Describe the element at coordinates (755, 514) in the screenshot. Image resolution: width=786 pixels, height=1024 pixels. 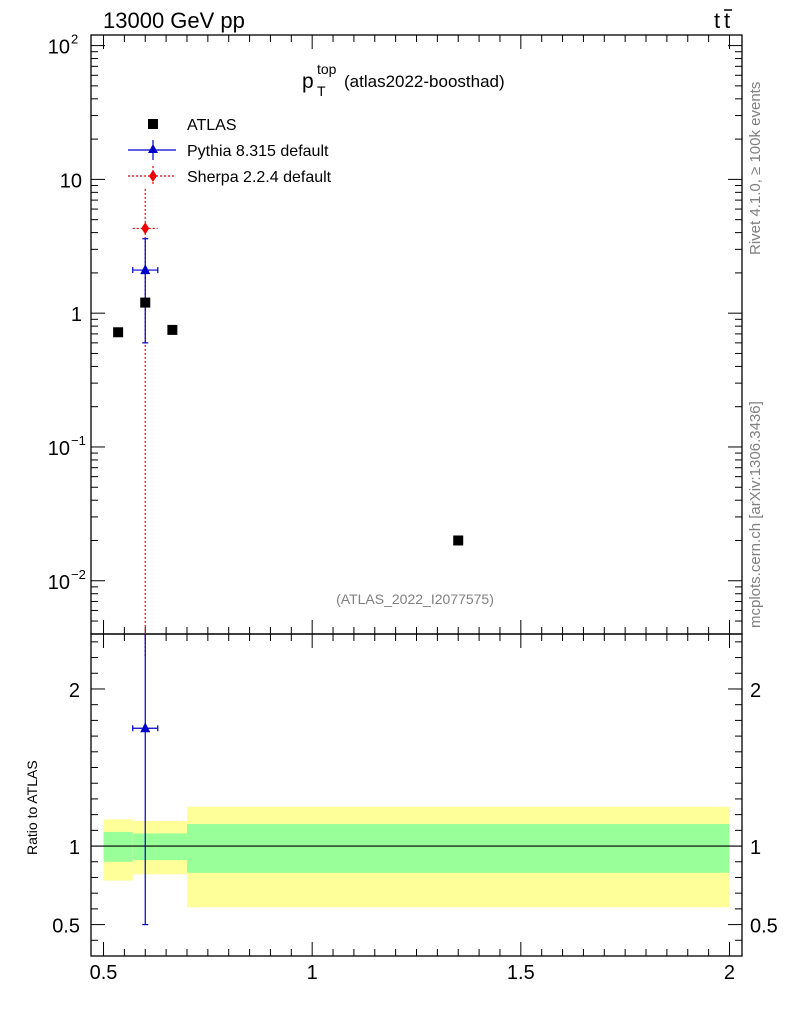
I see `mcplots-side-label: mcplots.cern.ch [arXiv:1306.3436]` at that location.